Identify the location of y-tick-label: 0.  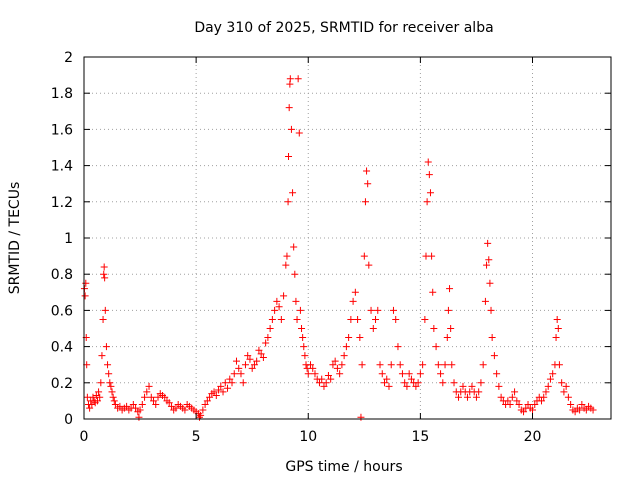
(68, 420).